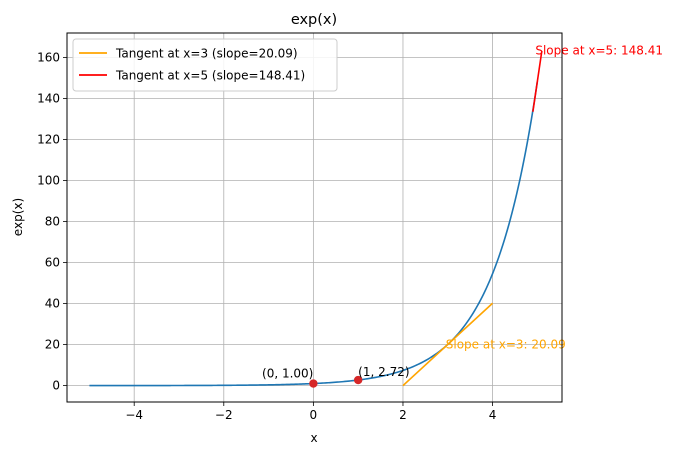  I want to click on y-tick-label: 60, so click(52, 263).